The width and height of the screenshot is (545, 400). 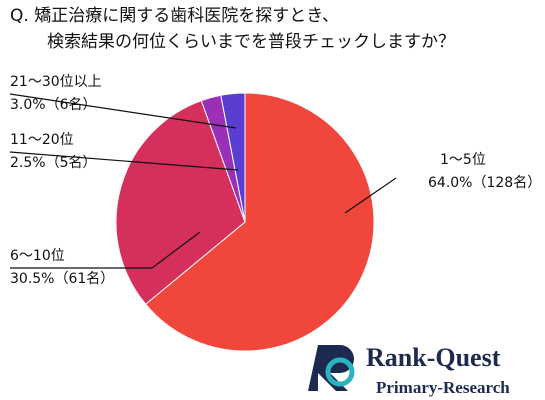 What do you see at coordinates (37, 256) in the screenshot?
I see `slice-label: 6〜10位` at bounding box center [37, 256].